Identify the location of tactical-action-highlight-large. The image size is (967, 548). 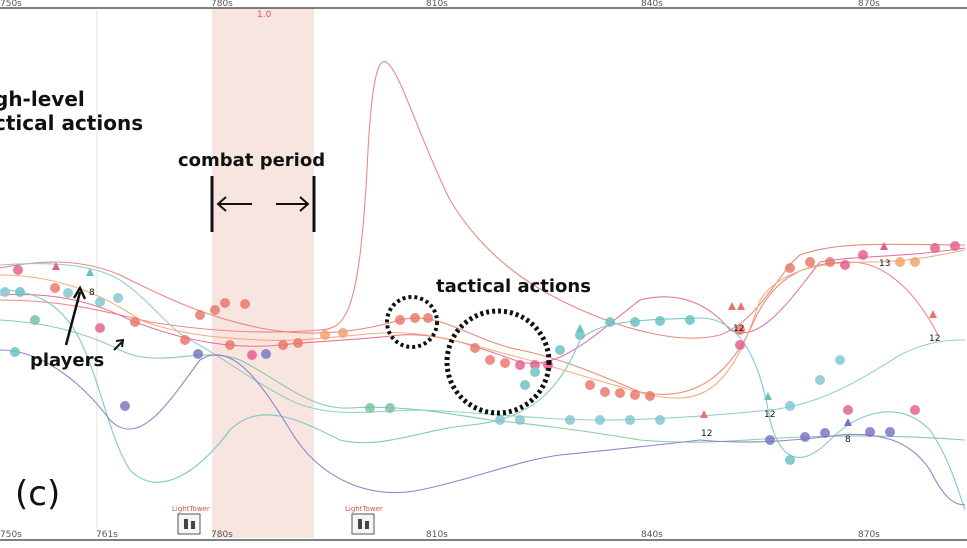
(498, 362).